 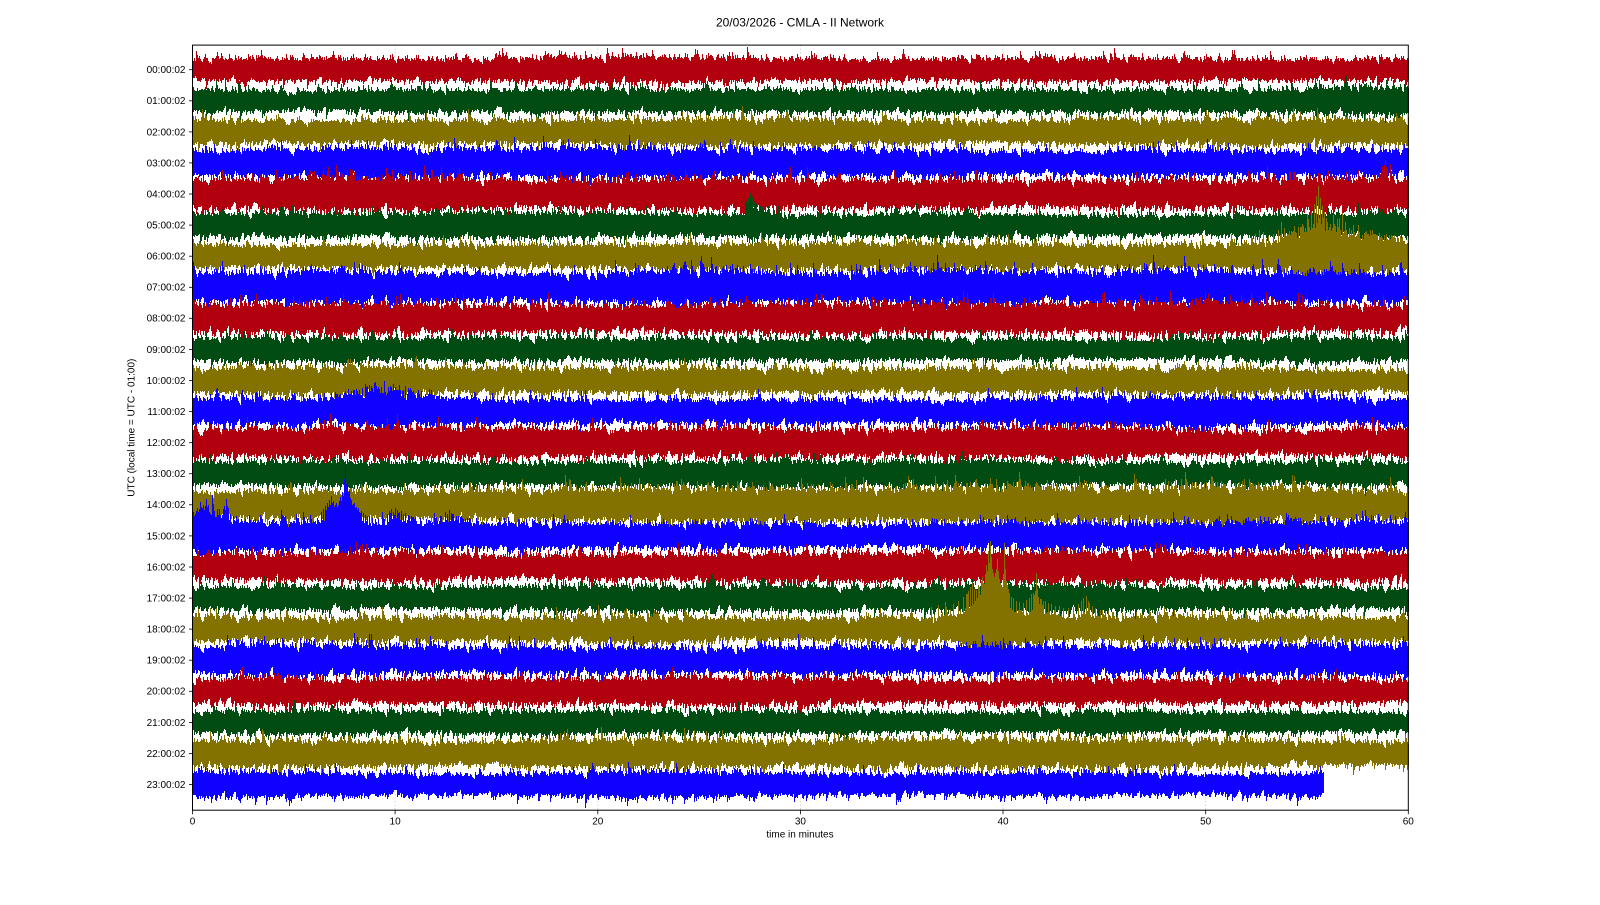 I want to click on svg-text: 06:00:02, so click(x=166, y=257).